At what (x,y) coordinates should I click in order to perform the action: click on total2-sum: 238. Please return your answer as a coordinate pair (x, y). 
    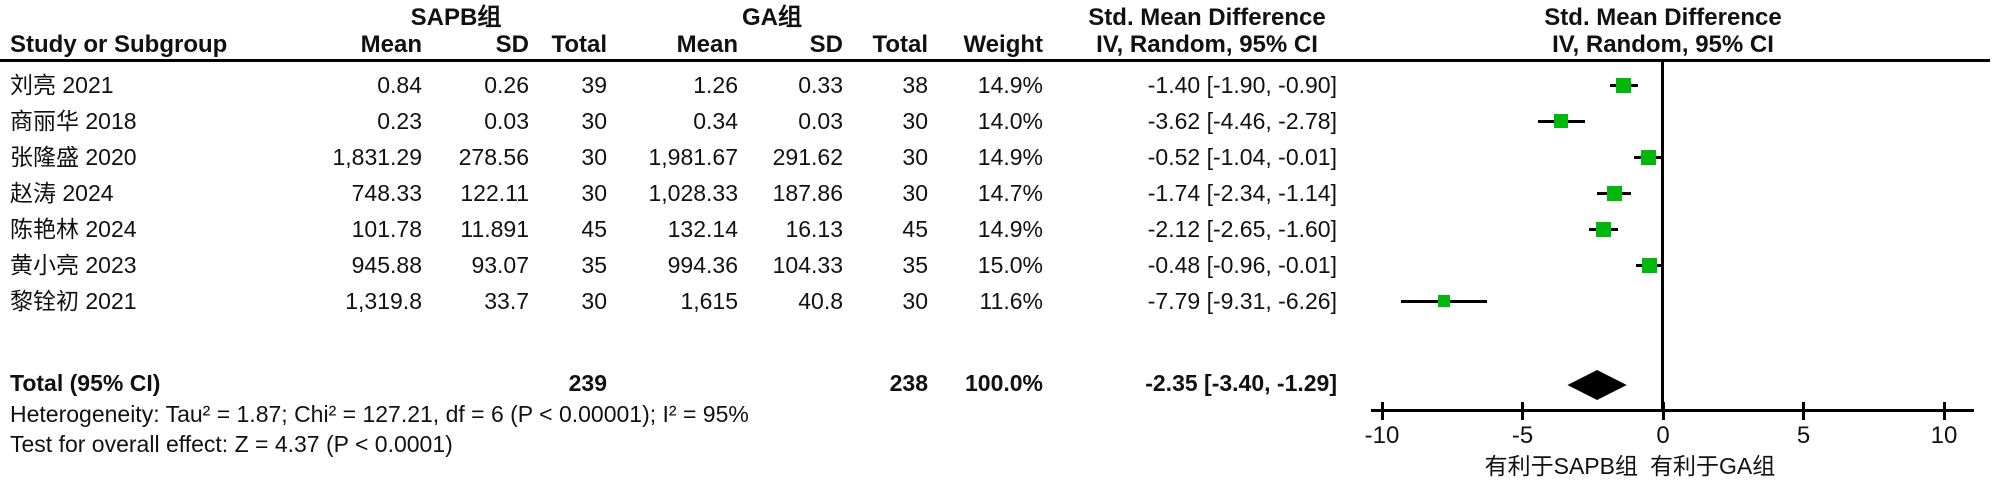
    Looking at the image, I should click on (908, 383).